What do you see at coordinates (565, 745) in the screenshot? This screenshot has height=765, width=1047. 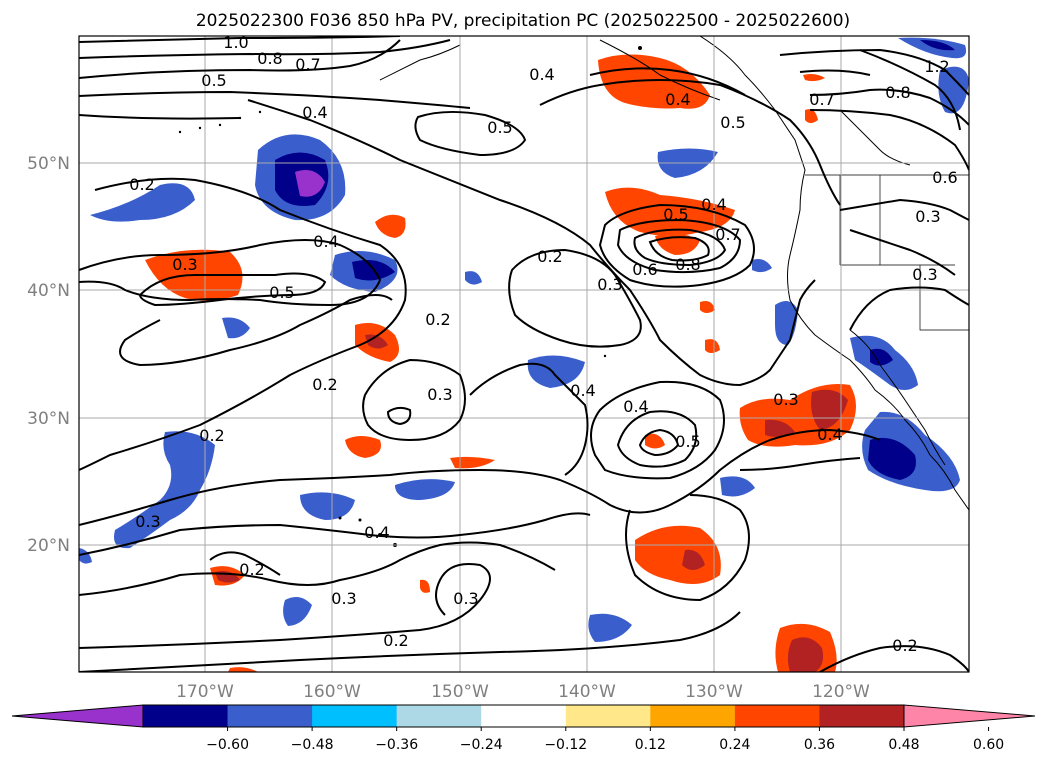 I see `colorbar-tick-label: −0.12` at bounding box center [565, 745].